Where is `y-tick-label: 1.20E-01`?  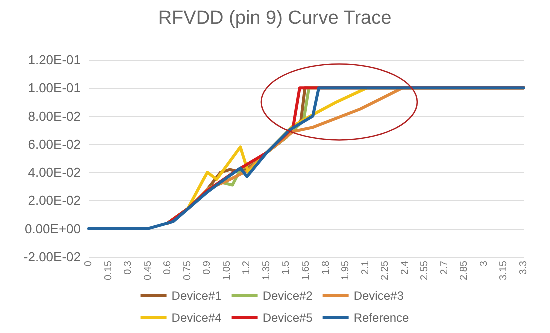 y-tick-label: 1.20E-01 is located at coordinates (54, 60).